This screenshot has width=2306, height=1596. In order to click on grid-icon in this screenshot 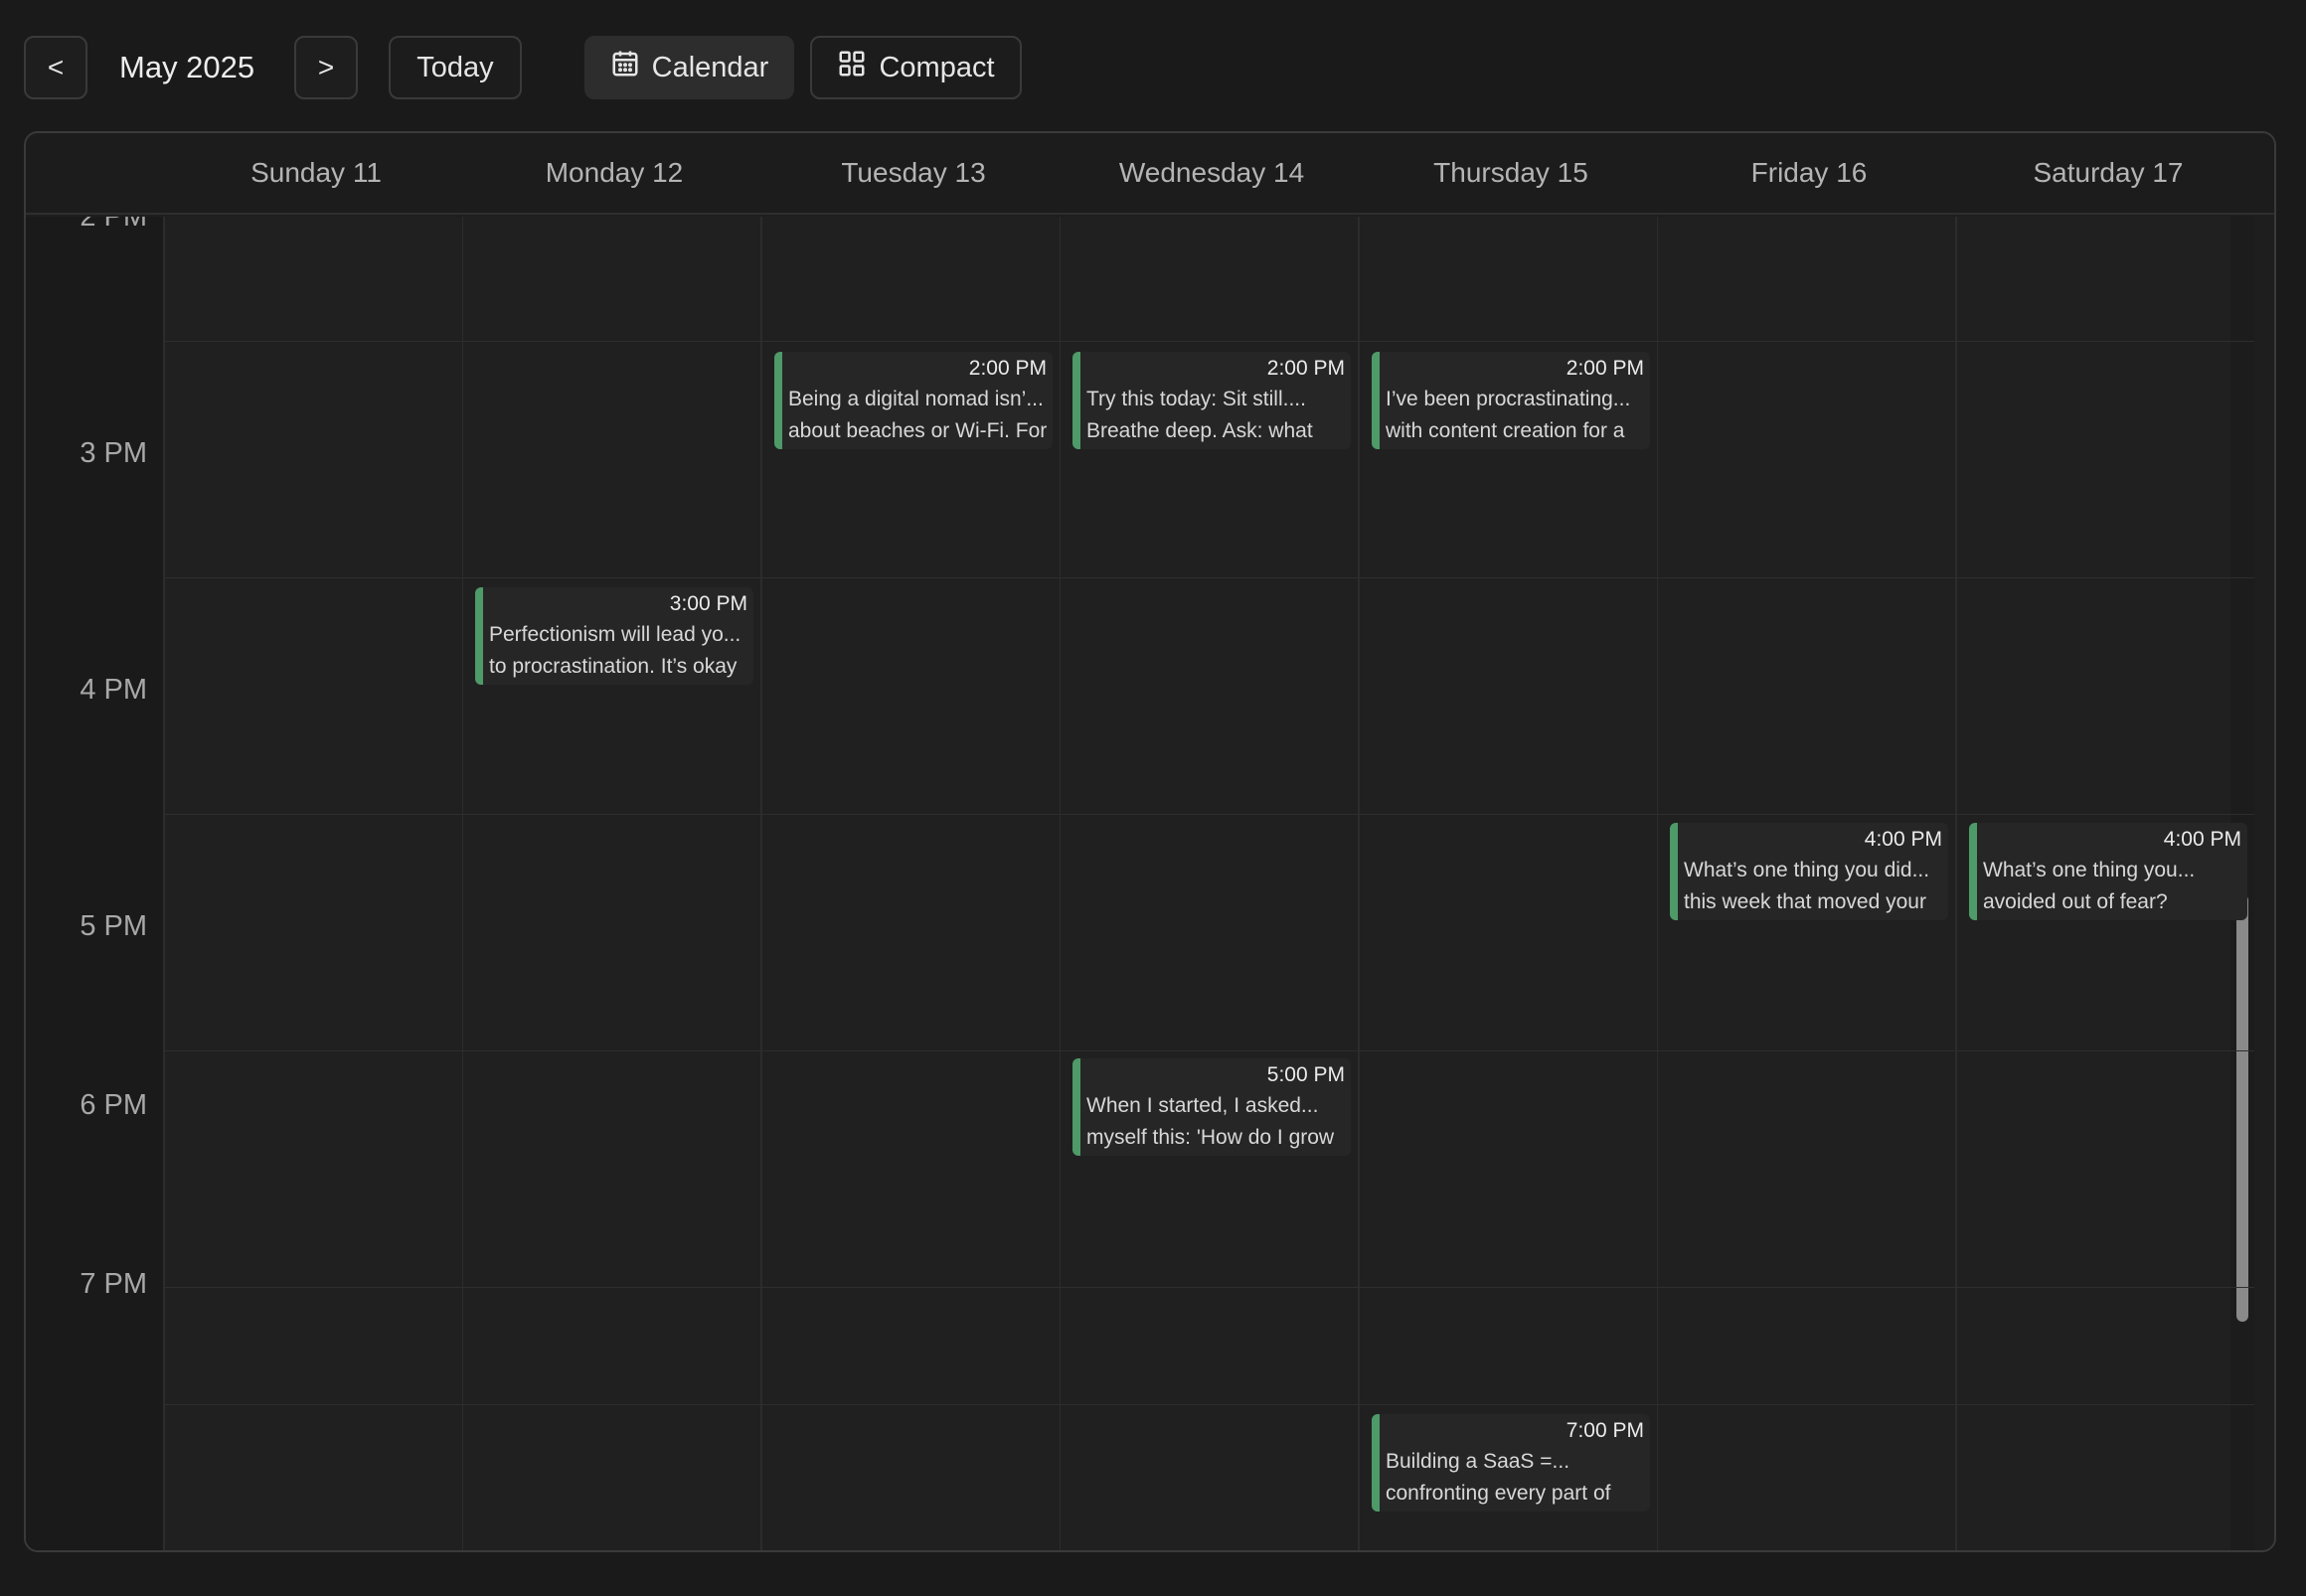, I will do `click(852, 67)`.